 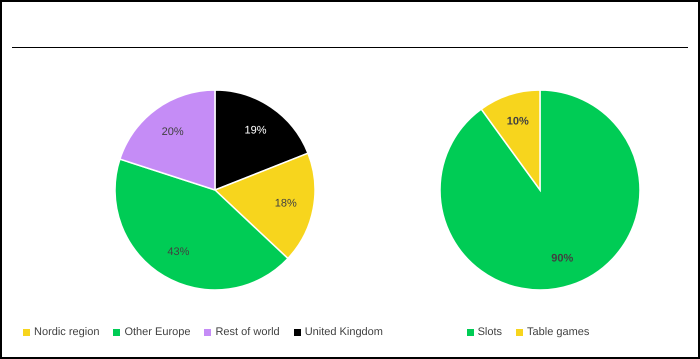 I want to click on legend-label: United Kingdom, so click(x=343, y=332).